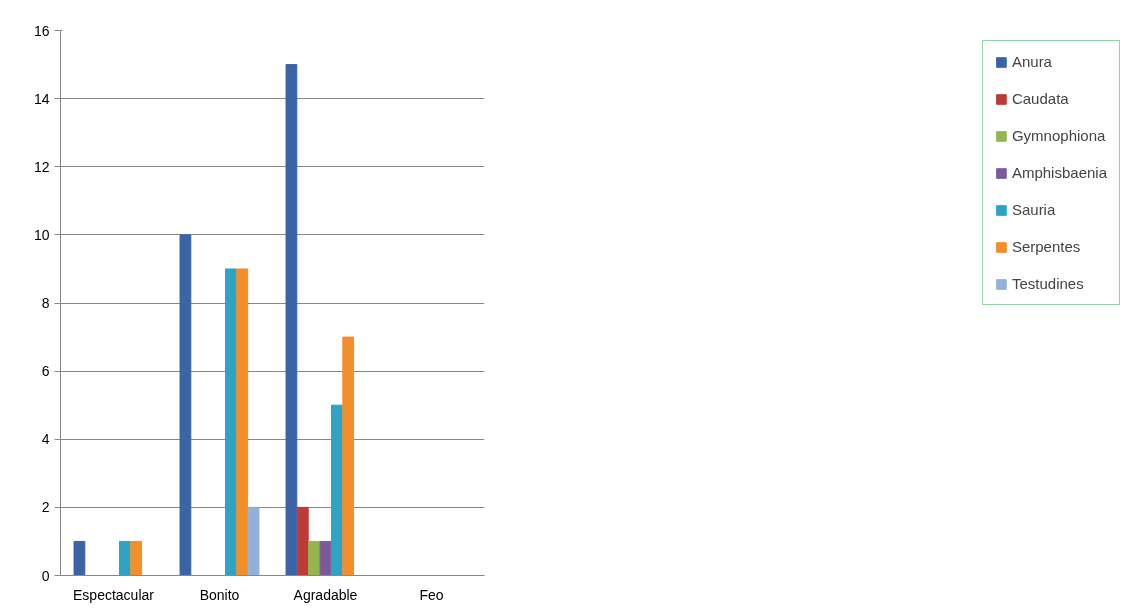  Describe the element at coordinates (1046, 246) in the screenshot. I see `legend-label: Serpentes` at that location.